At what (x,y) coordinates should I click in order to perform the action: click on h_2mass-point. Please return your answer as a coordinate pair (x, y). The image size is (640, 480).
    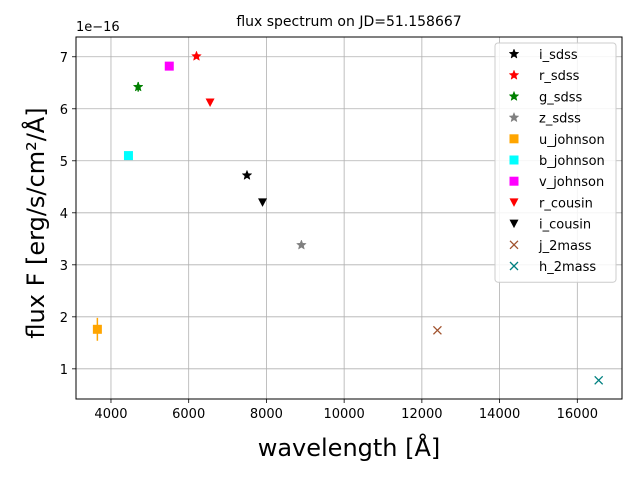
    Looking at the image, I should click on (599, 380).